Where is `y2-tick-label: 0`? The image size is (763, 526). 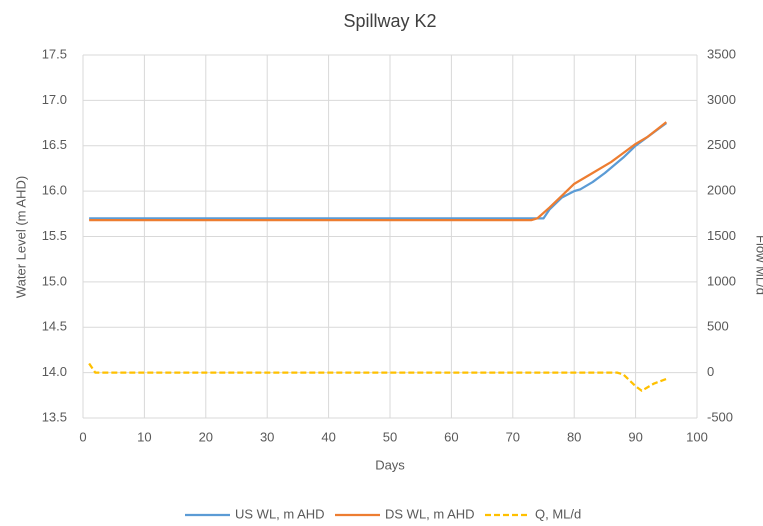
y2-tick-label: 0 is located at coordinates (710, 371).